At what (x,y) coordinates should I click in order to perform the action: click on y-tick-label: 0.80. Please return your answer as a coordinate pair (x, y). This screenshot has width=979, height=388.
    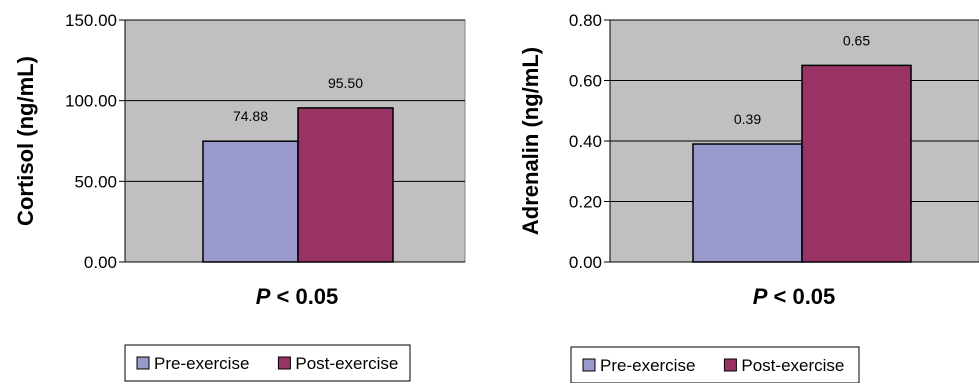
    Looking at the image, I should click on (585, 20).